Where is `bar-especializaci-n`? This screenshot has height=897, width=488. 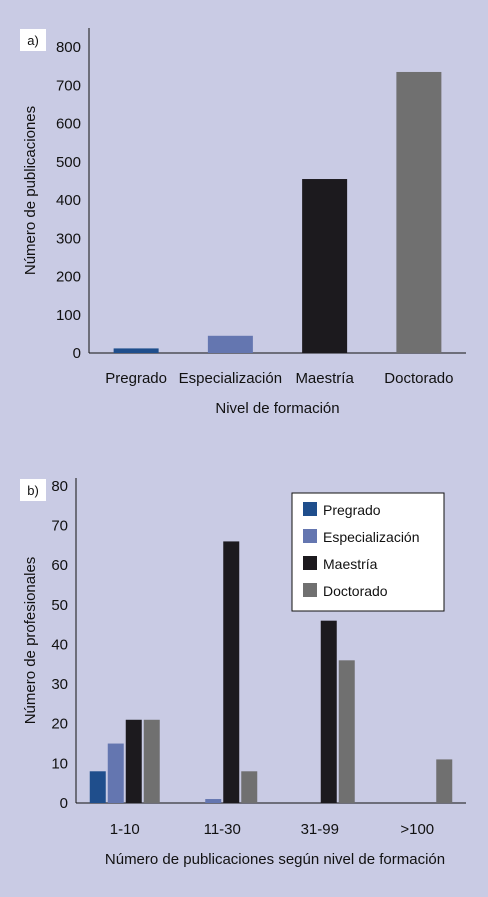 bar-especializaci-n is located at coordinates (230, 344).